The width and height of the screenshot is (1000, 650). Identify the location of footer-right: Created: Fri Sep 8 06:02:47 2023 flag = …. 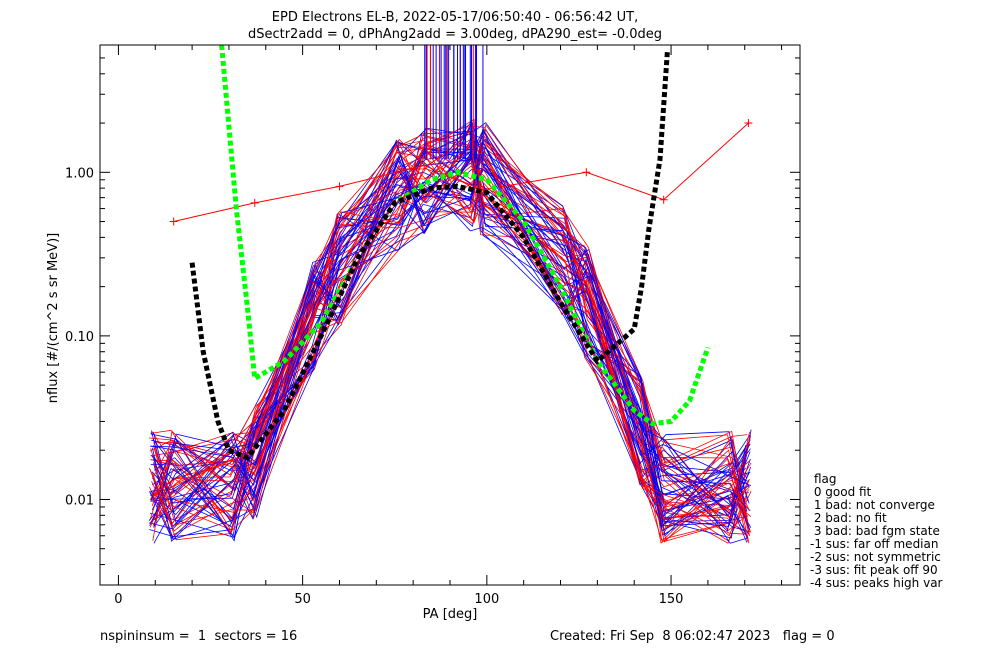
(692, 636).